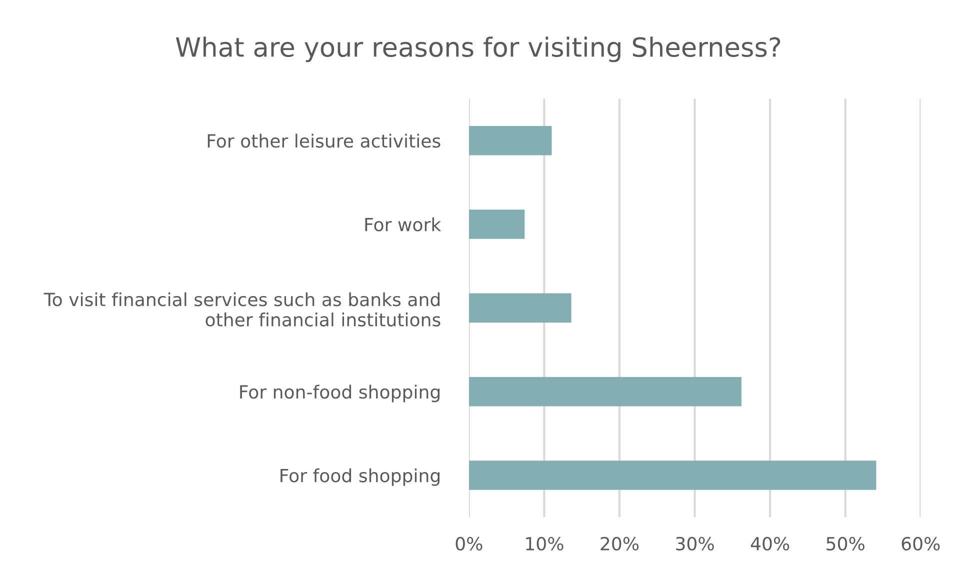 Image resolution: width=957 pixels, height=581 pixels. Describe the element at coordinates (545, 543) in the screenshot. I see `x-tick-label: 10%` at that location.